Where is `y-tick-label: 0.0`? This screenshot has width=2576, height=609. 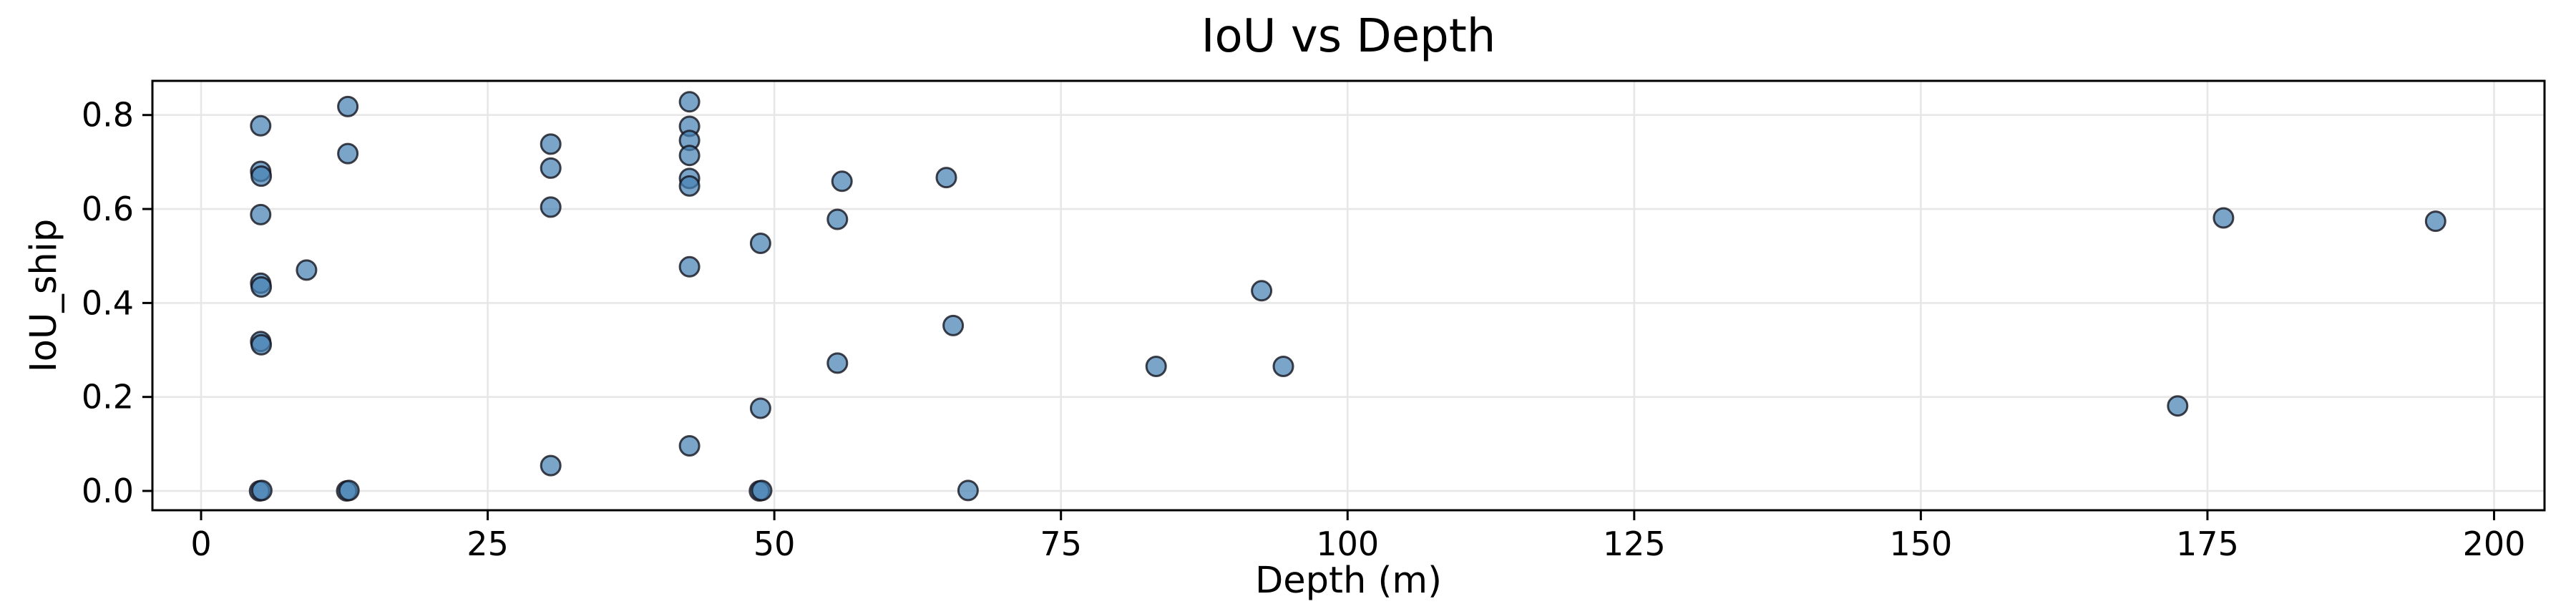
y-tick-label: 0.0 is located at coordinates (108, 491).